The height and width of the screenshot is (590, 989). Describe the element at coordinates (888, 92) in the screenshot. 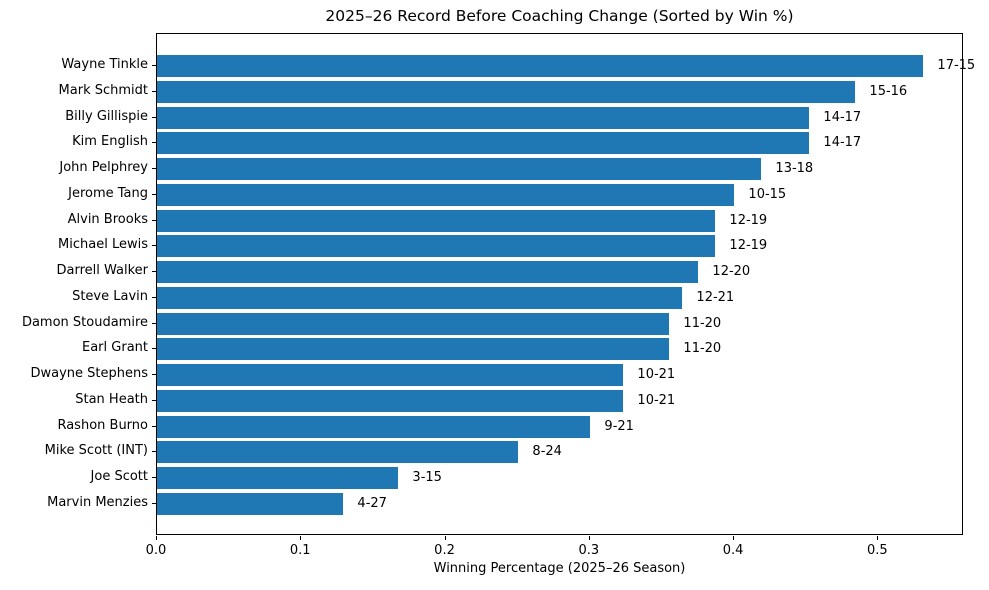

I see `bar-value-label: 15-16` at that location.